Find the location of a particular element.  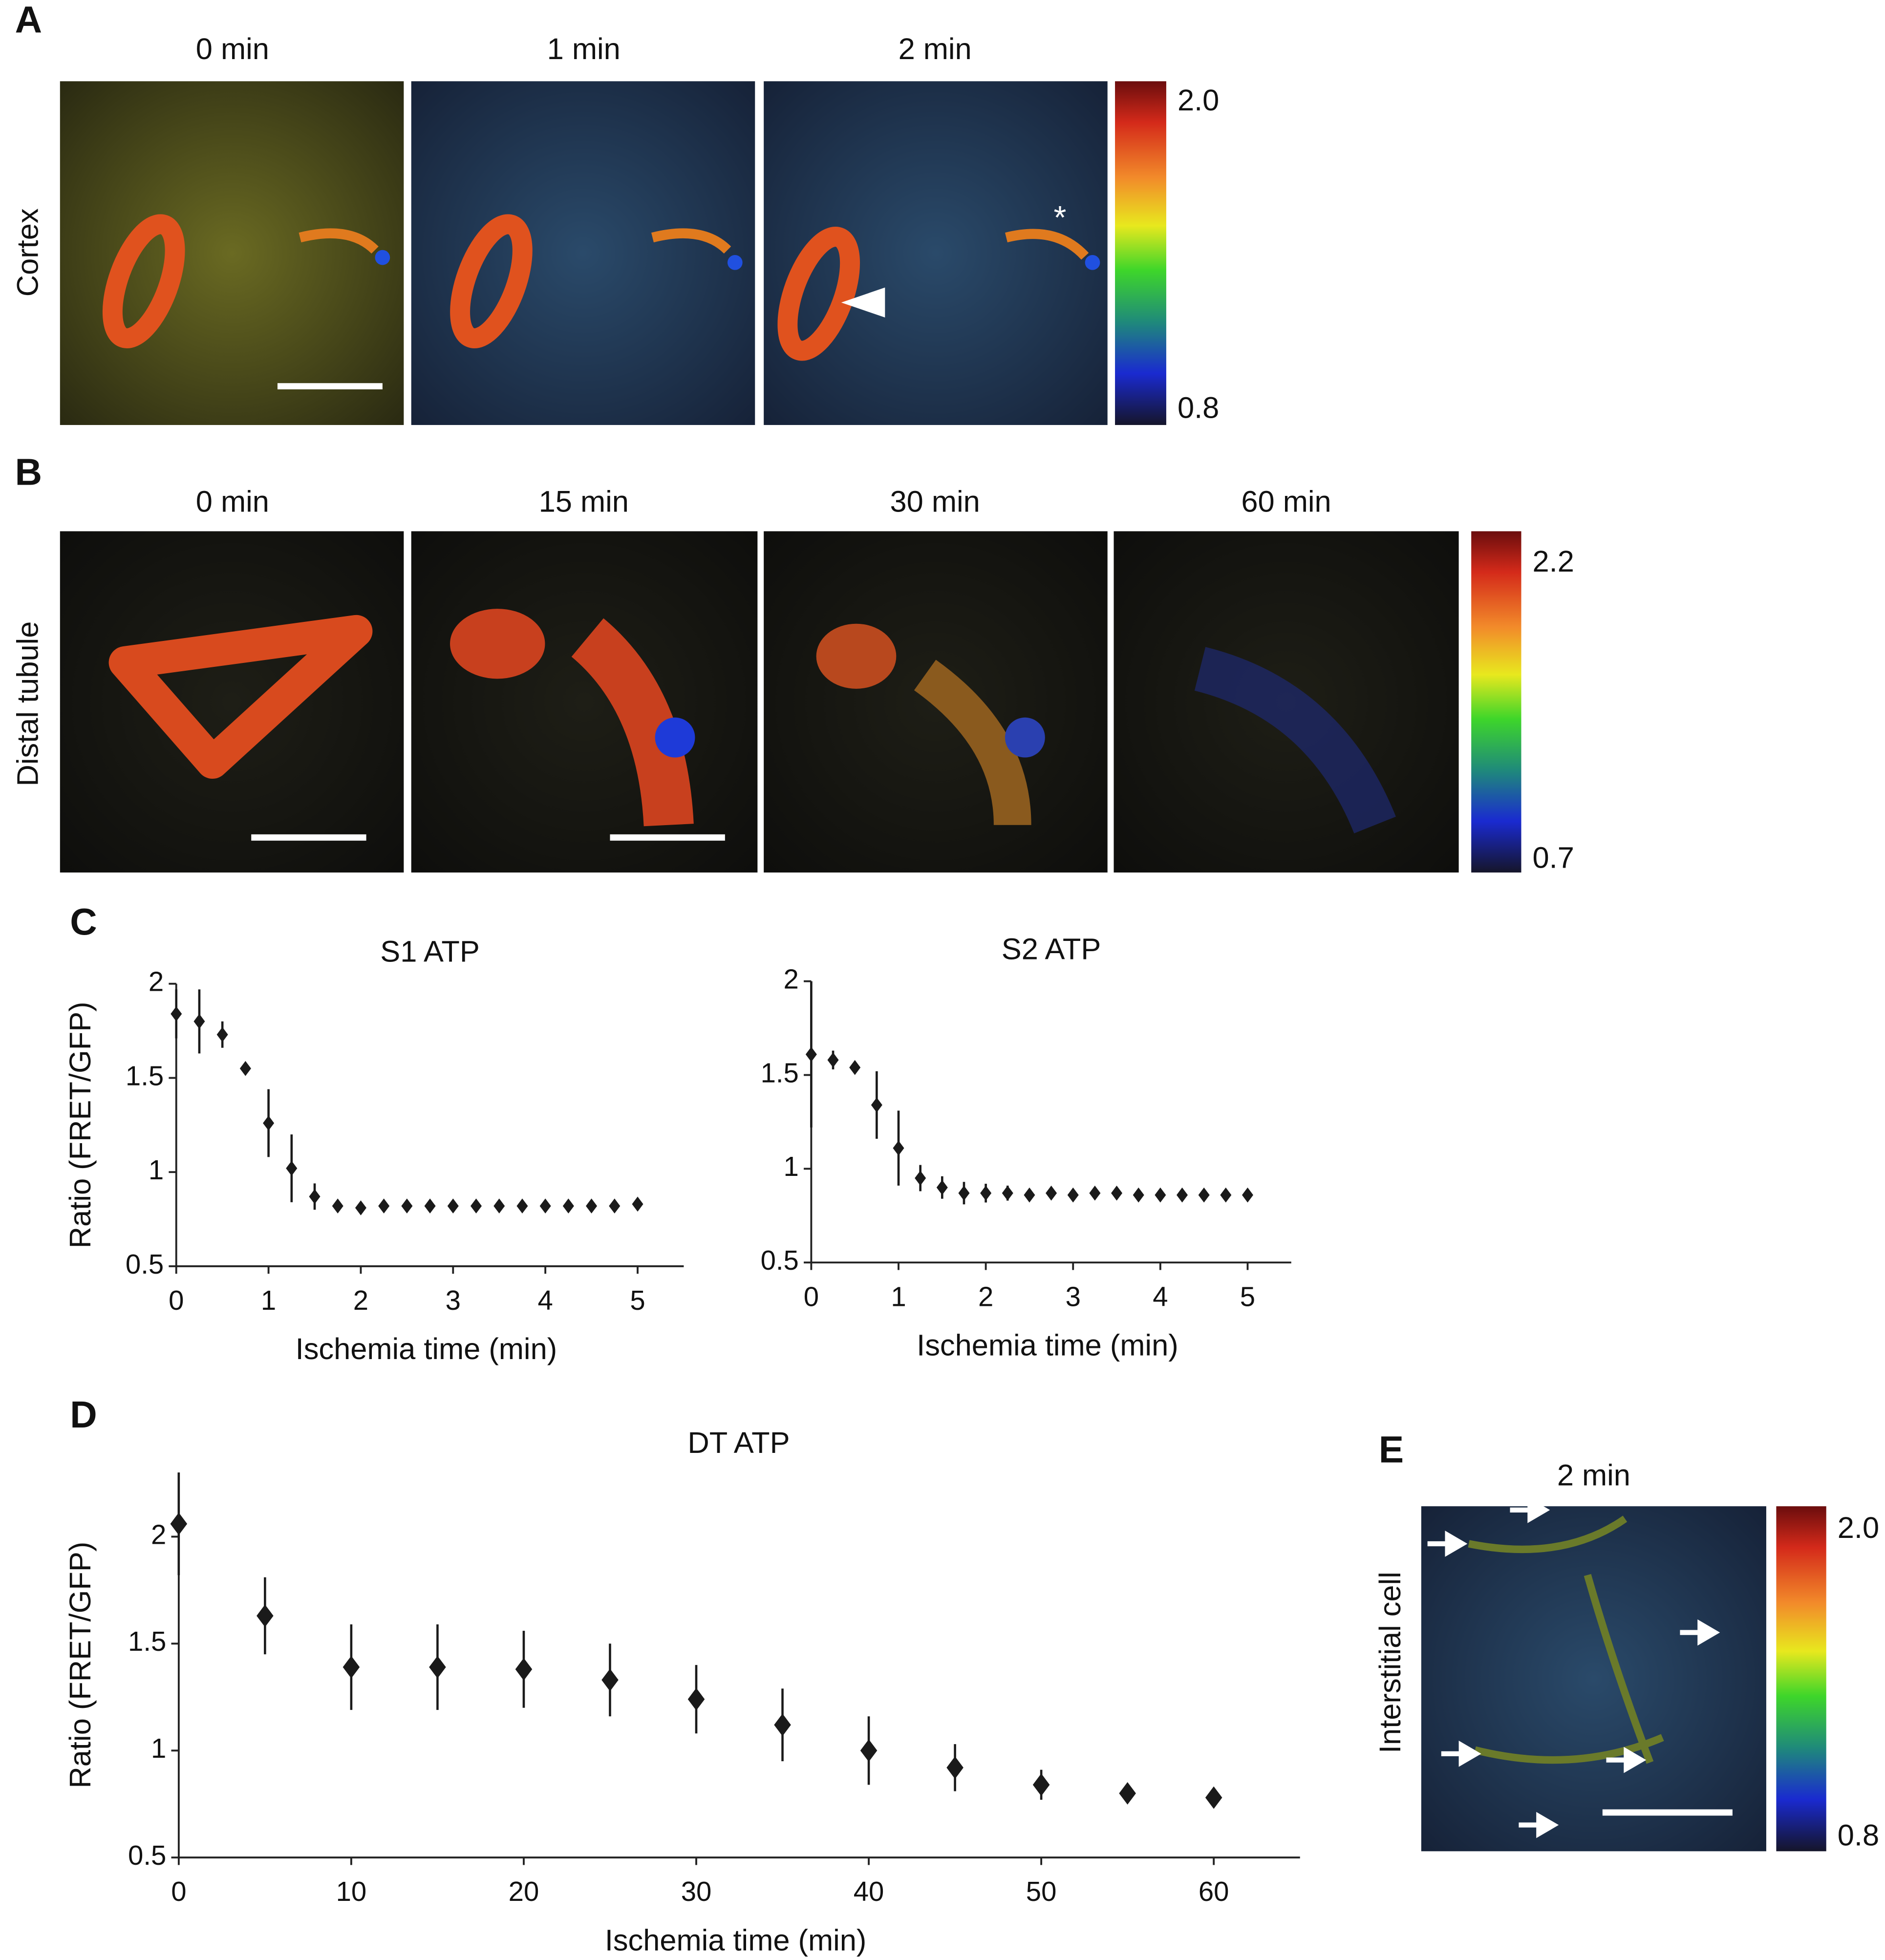

chart-title: DT ATP is located at coordinates (738, 1443).